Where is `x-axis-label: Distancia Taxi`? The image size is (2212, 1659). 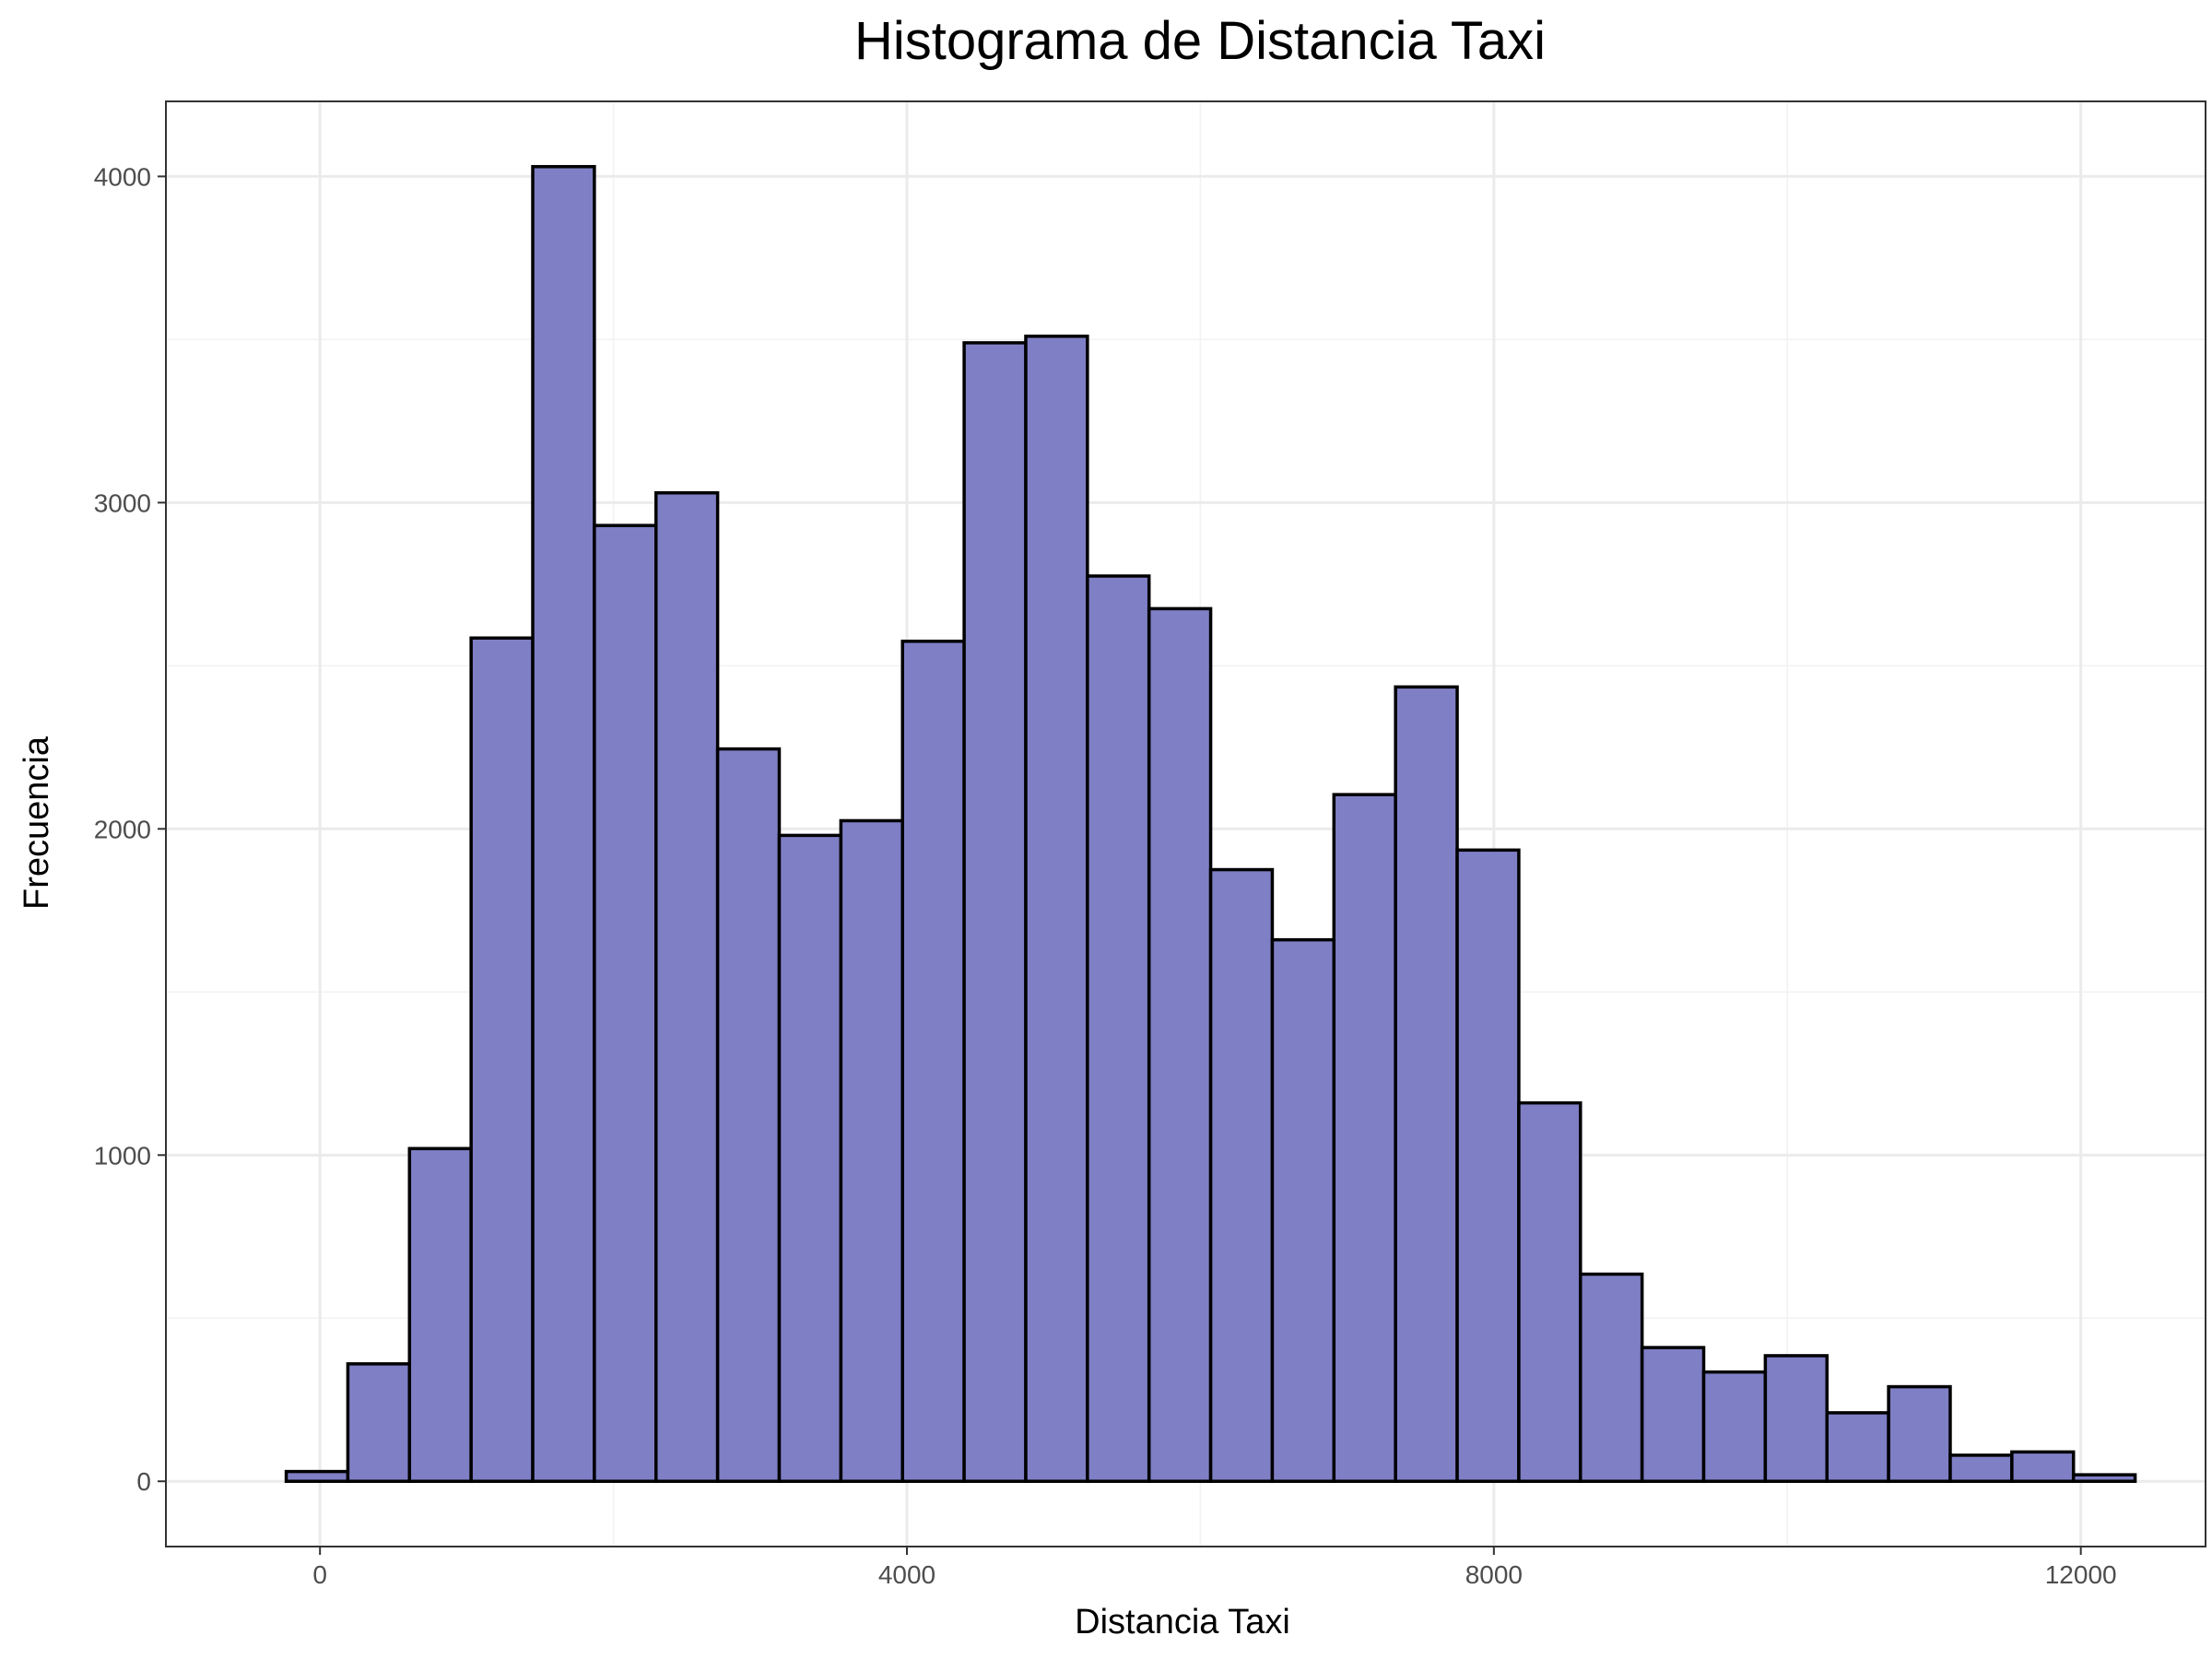
x-axis-label: Distancia Taxi is located at coordinates (1182, 1622).